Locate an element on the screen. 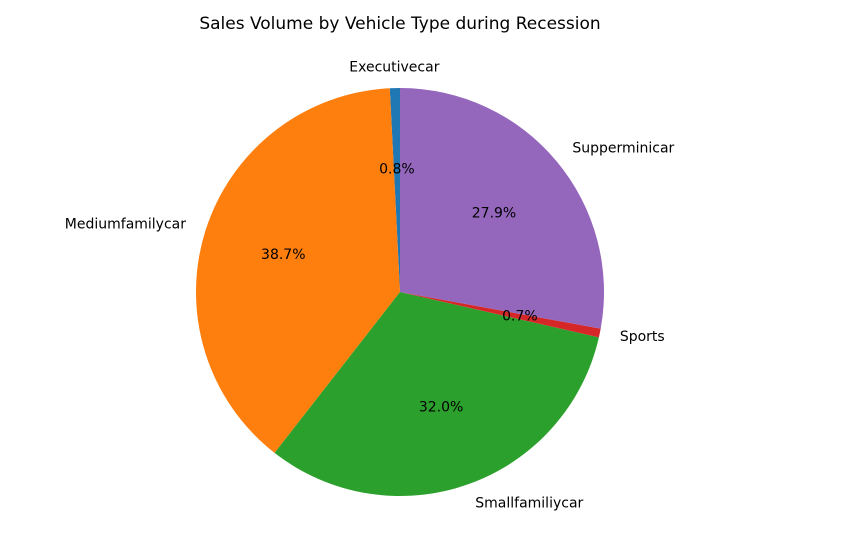 Image resolution: width=863 pixels, height=560 pixels. percent-label-sports: 0.7% is located at coordinates (520, 317).